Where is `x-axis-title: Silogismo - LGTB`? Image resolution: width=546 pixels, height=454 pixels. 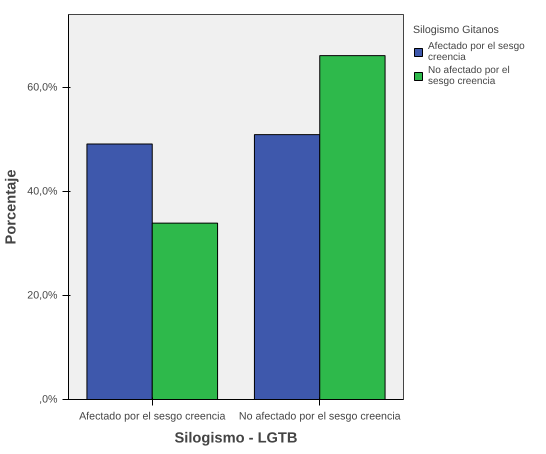
x-axis-title: Silogismo - LGTB is located at coordinates (236, 438).